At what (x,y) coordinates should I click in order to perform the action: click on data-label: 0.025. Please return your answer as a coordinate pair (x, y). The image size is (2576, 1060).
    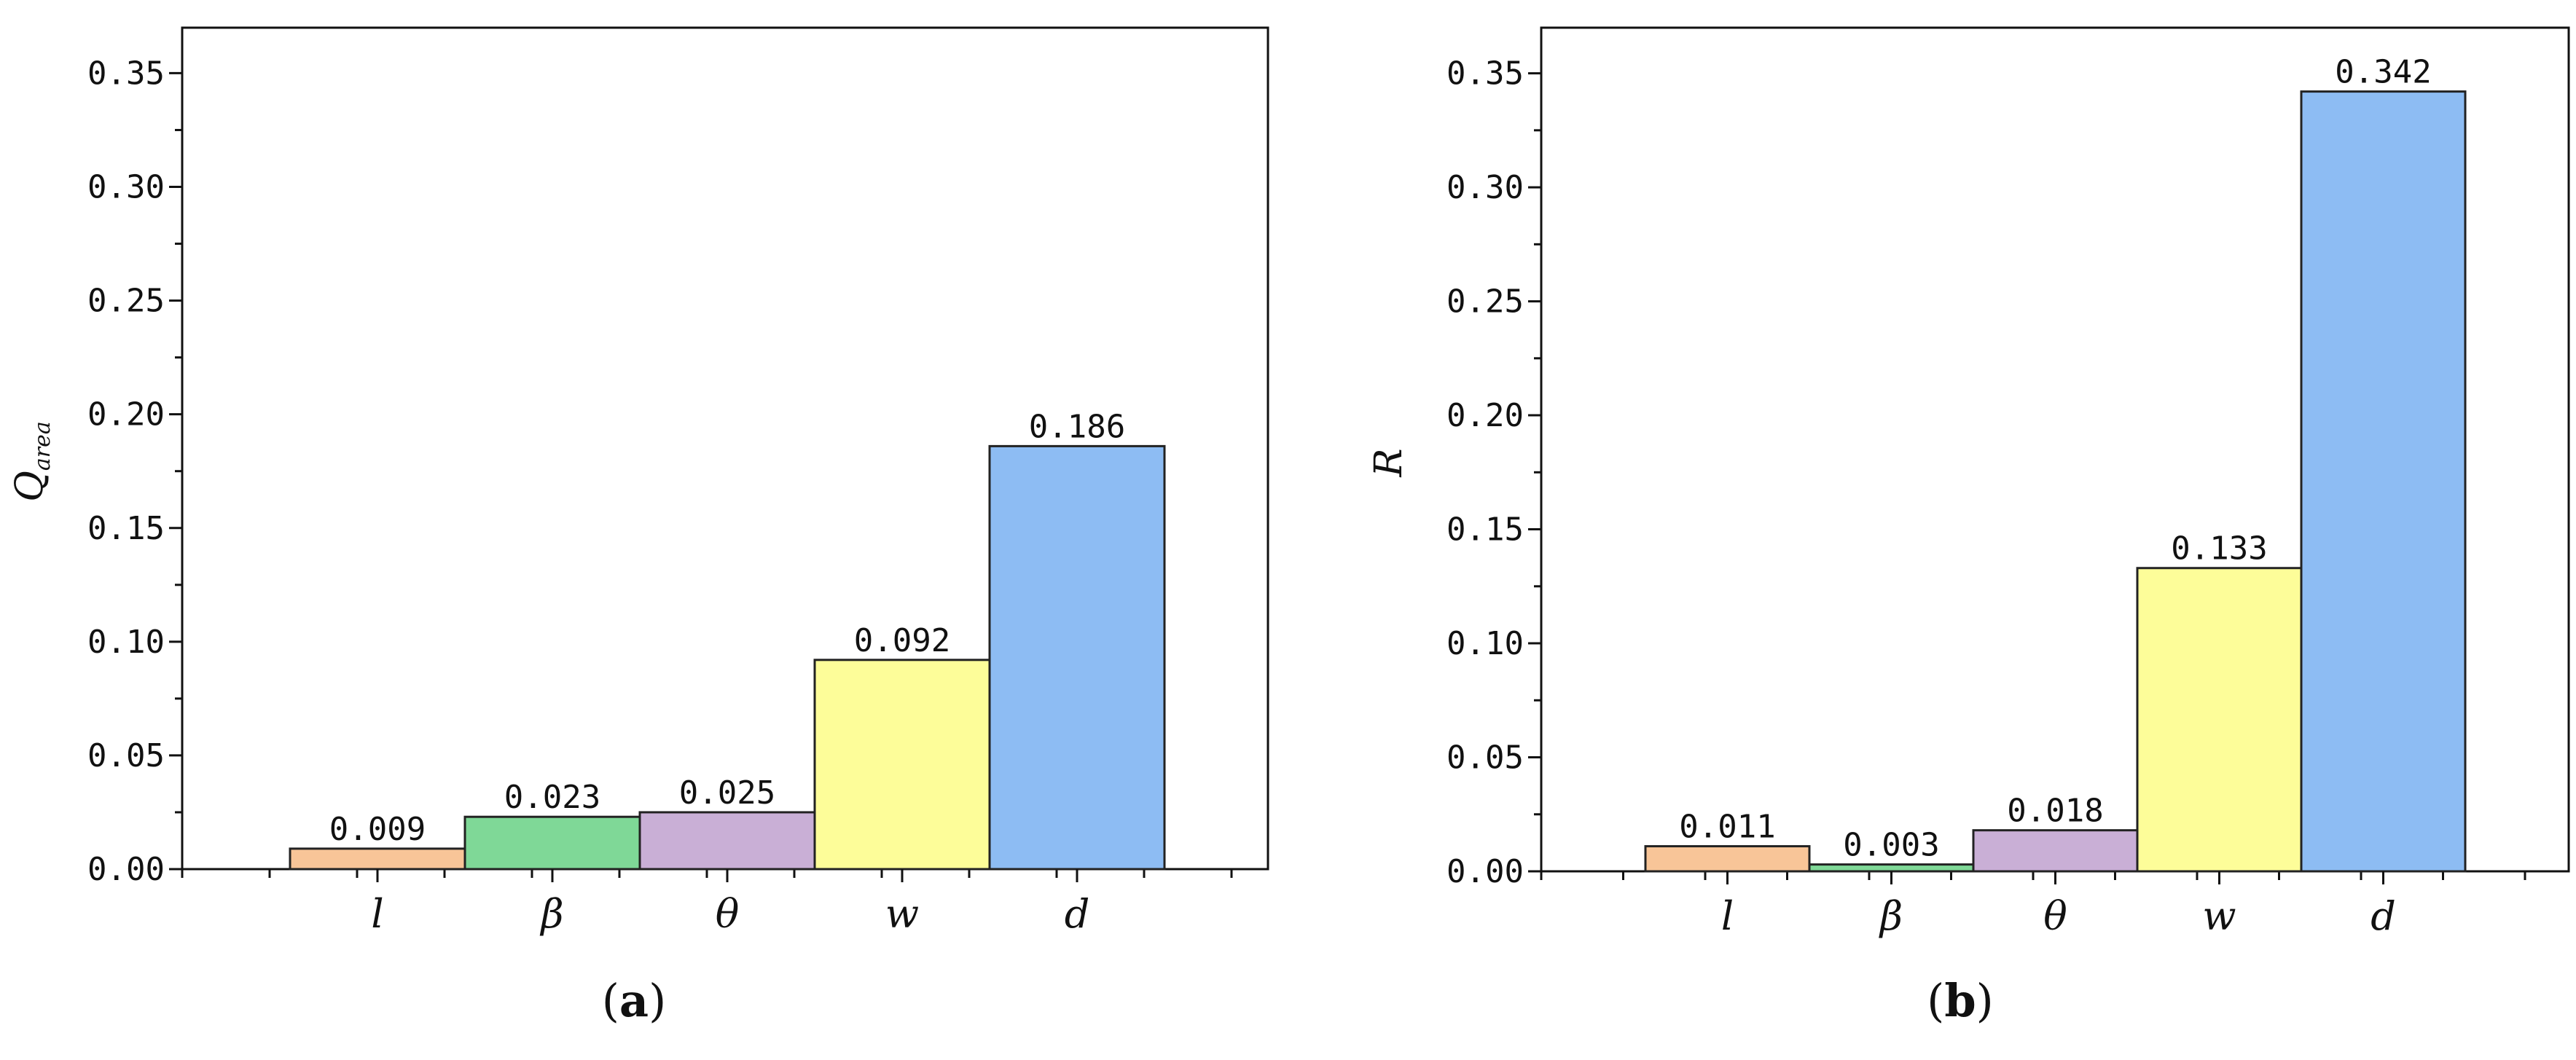
    Looking at the image, I should click on (727, 793).